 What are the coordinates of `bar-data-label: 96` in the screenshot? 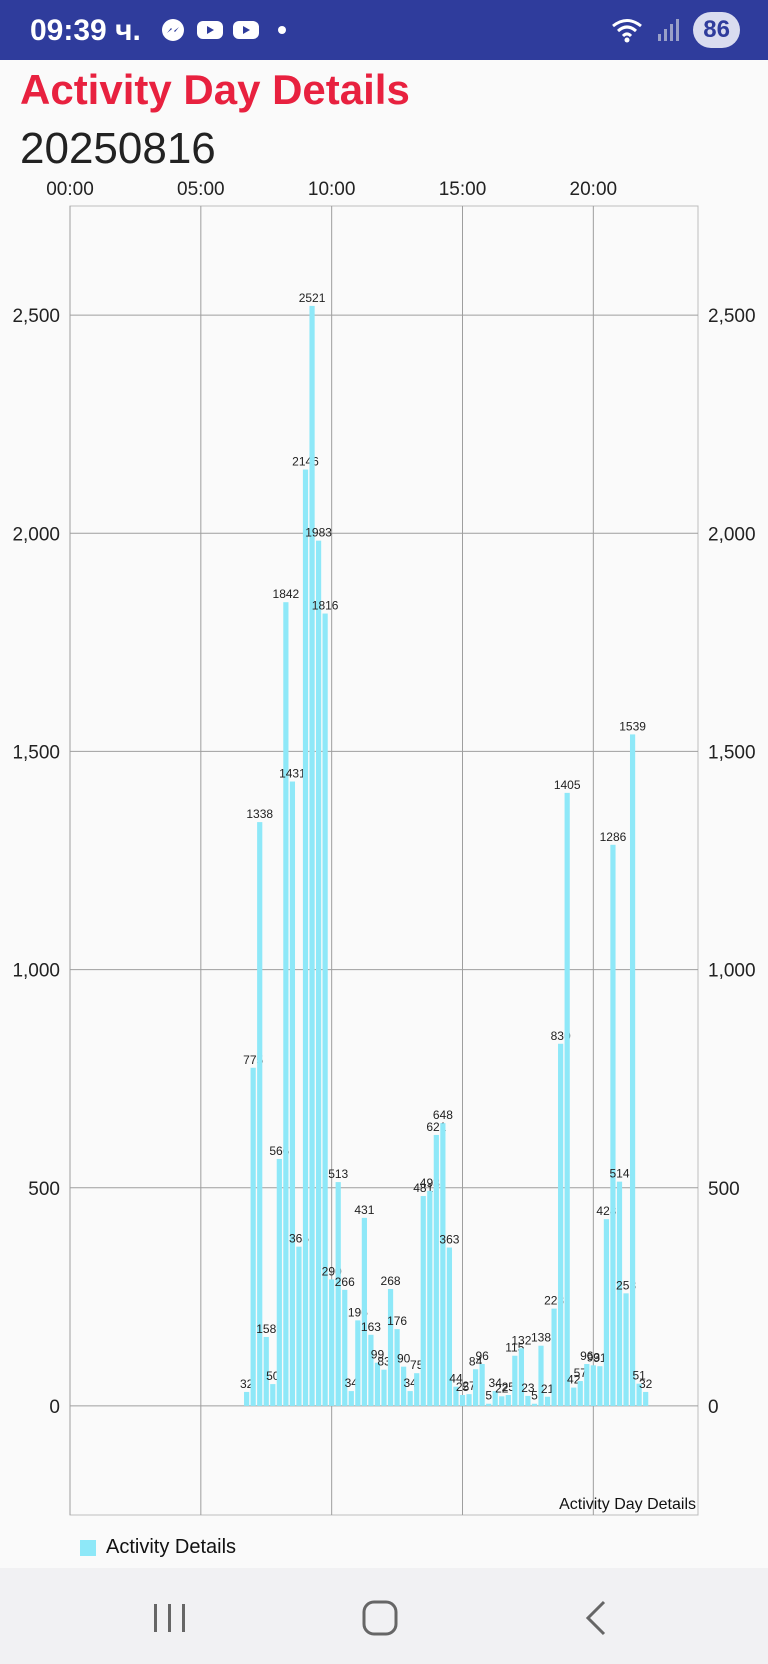 It's located at (482, 1356).